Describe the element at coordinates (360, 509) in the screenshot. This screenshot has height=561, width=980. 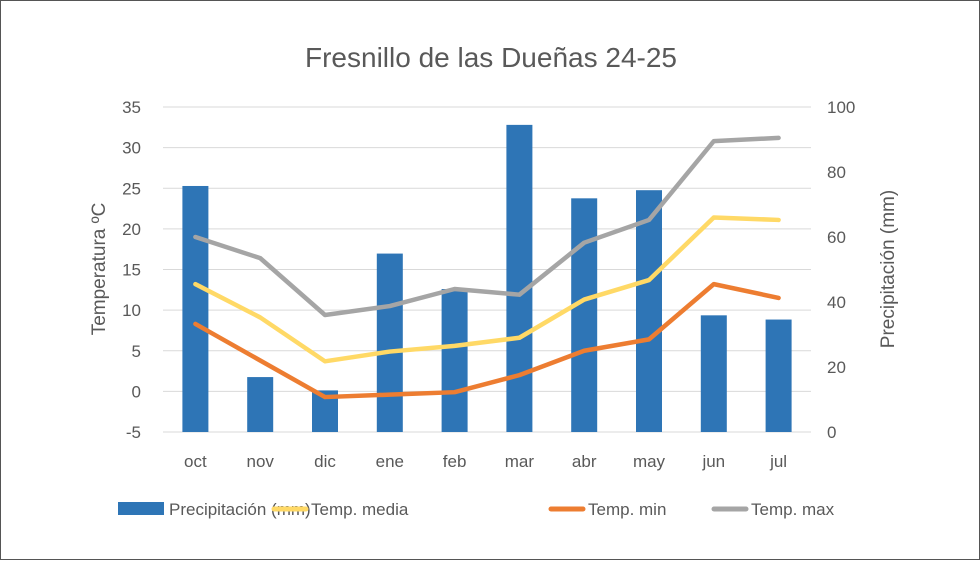
I see `legend-label-media: Temp. media` at that location.